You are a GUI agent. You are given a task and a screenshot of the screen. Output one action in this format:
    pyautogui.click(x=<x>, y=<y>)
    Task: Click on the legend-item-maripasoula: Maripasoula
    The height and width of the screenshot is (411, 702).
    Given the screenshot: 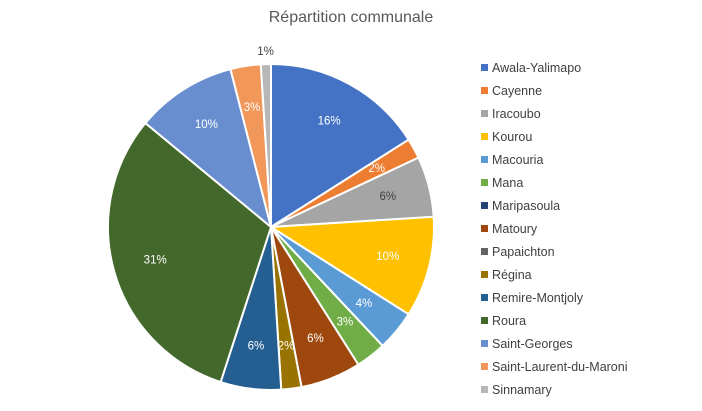 What is the action you would take?
    pyautogui.click(x=554, y=205)
    